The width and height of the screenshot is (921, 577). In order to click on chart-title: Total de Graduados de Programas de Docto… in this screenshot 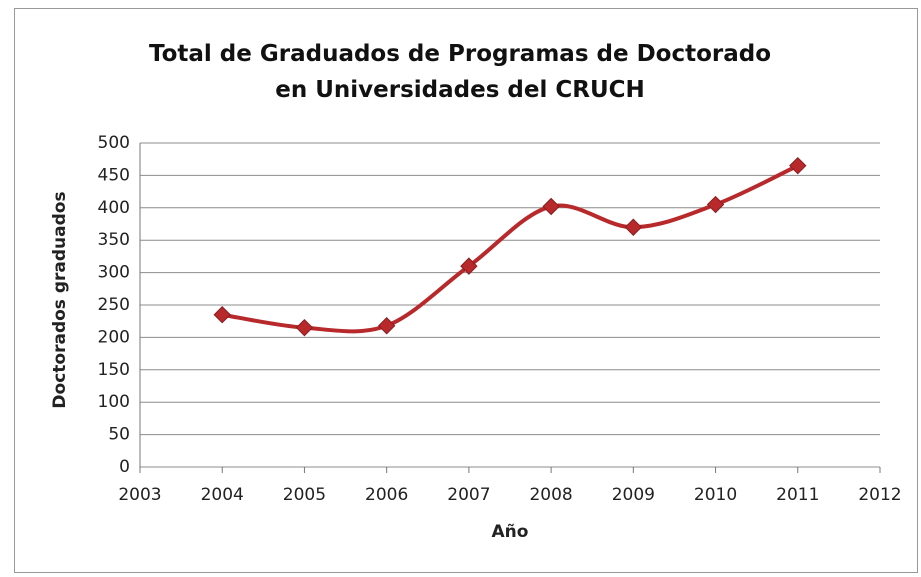, I will do `click(460, 72)`.